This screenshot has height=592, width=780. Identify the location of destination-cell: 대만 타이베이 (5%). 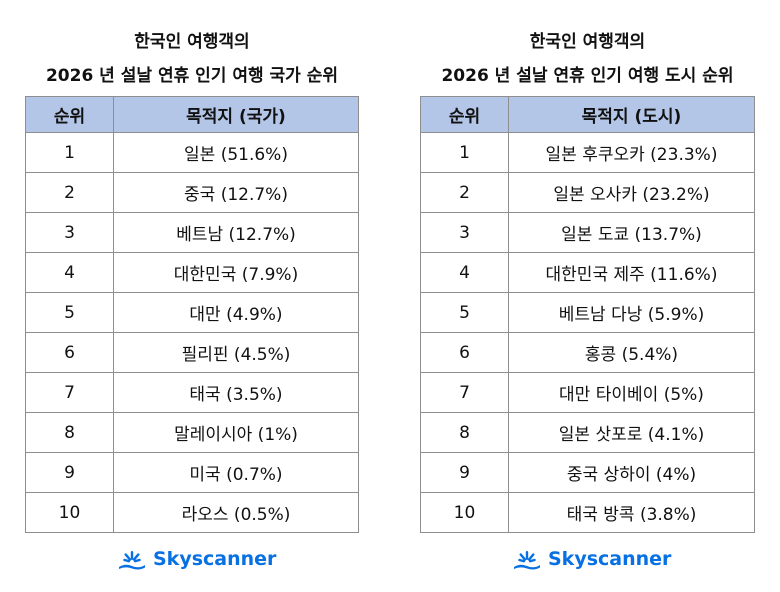
(631, 392).